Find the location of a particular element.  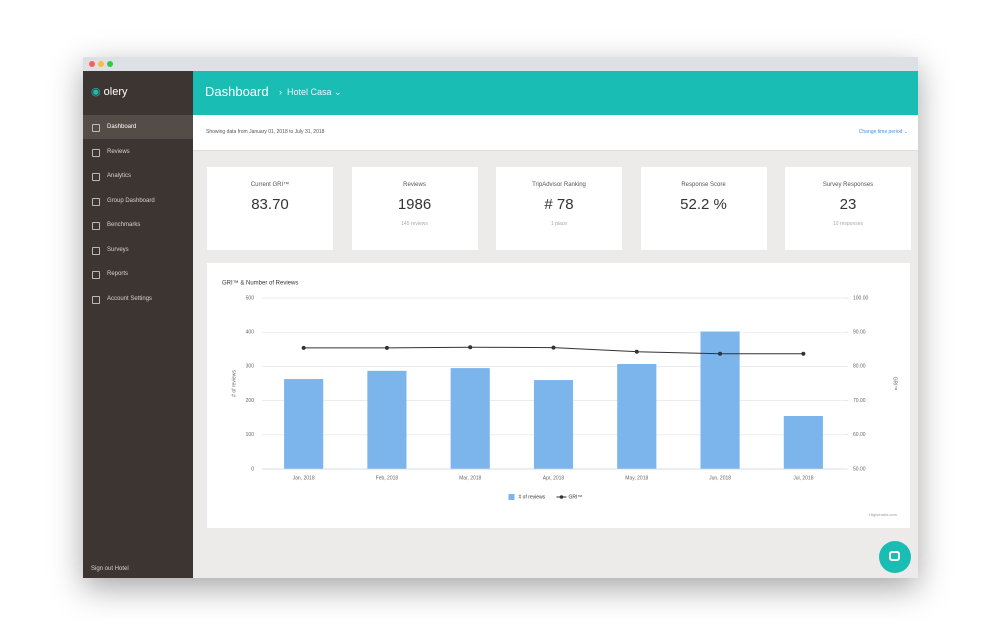

sign-out-text: Sign out Hotel is located at coordinates (110, 569).